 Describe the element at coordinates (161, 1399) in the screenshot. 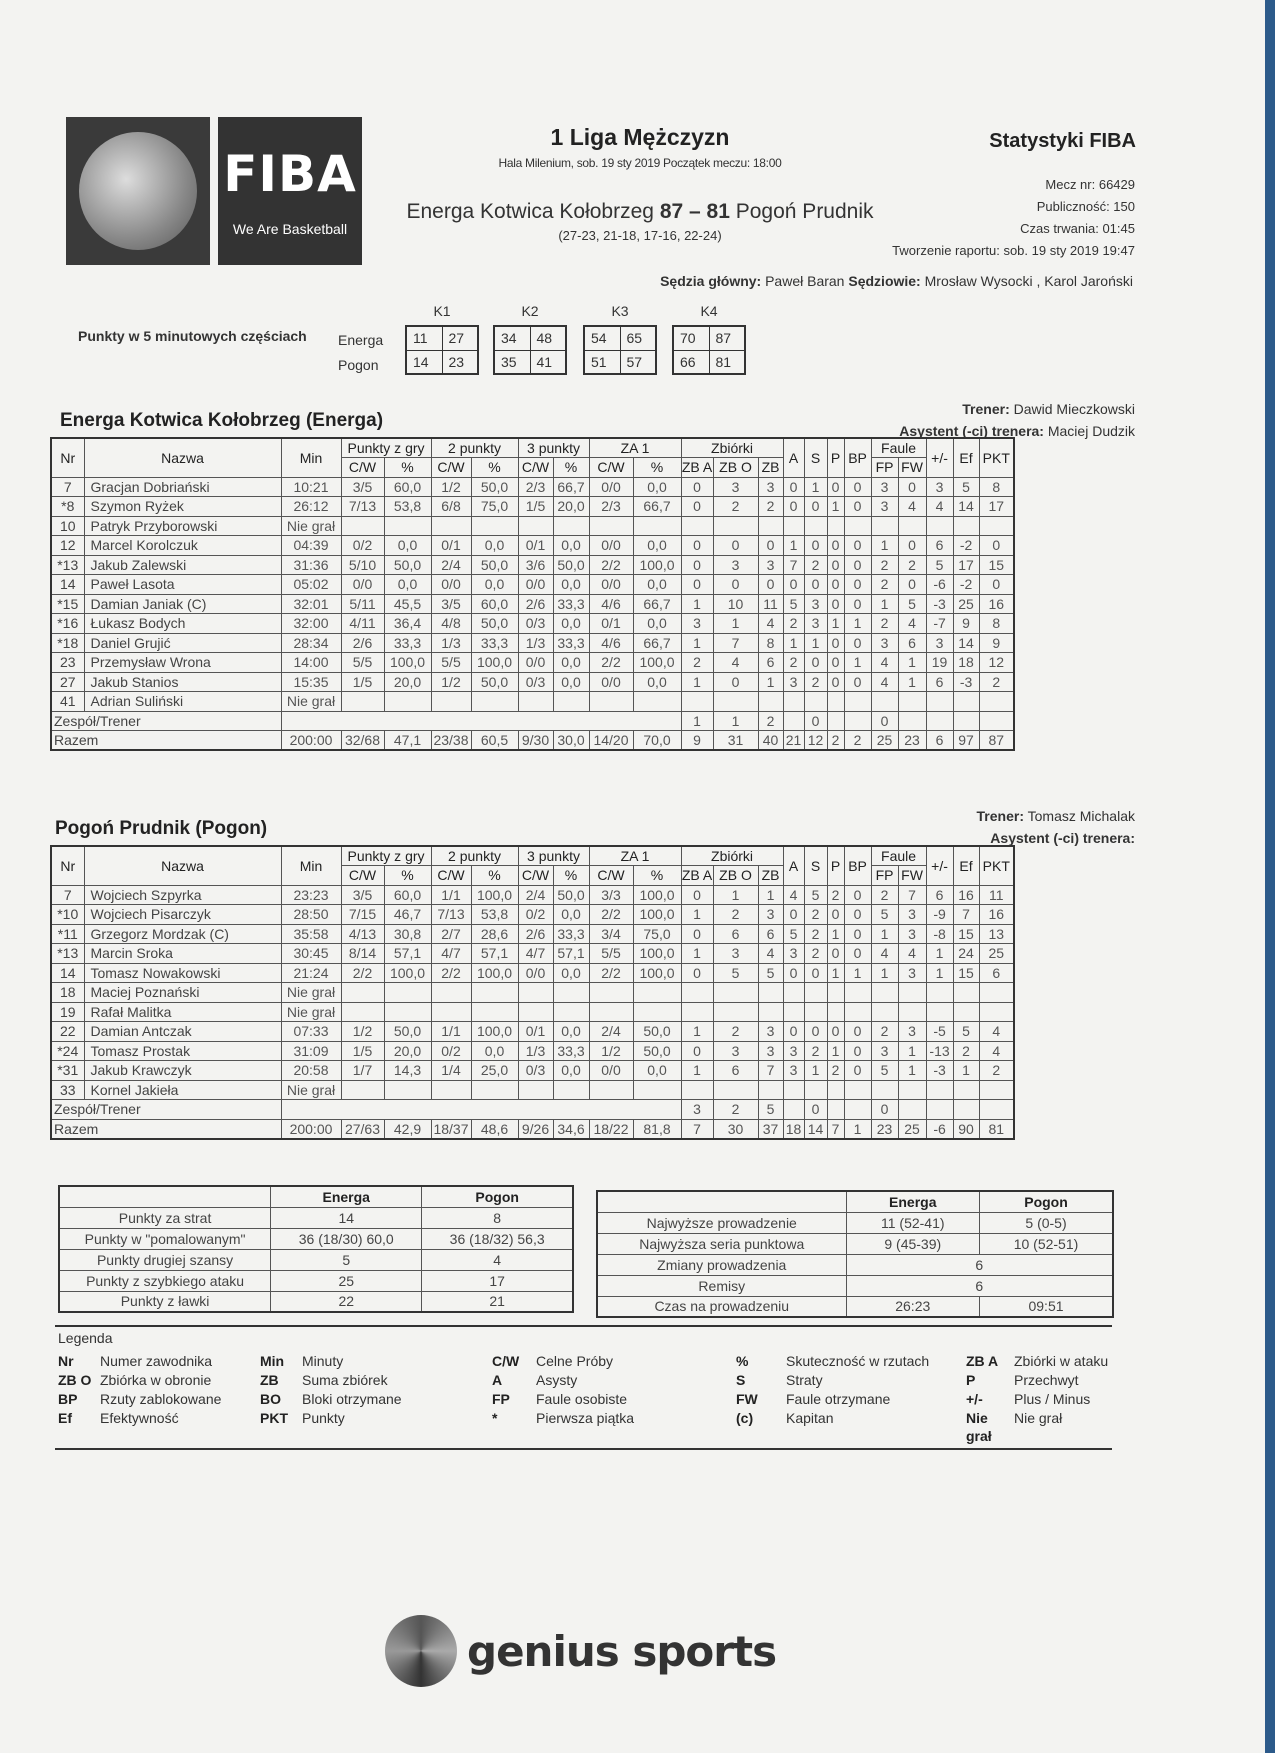

I see `legend-description: Rzuty zablokowane` at that location.